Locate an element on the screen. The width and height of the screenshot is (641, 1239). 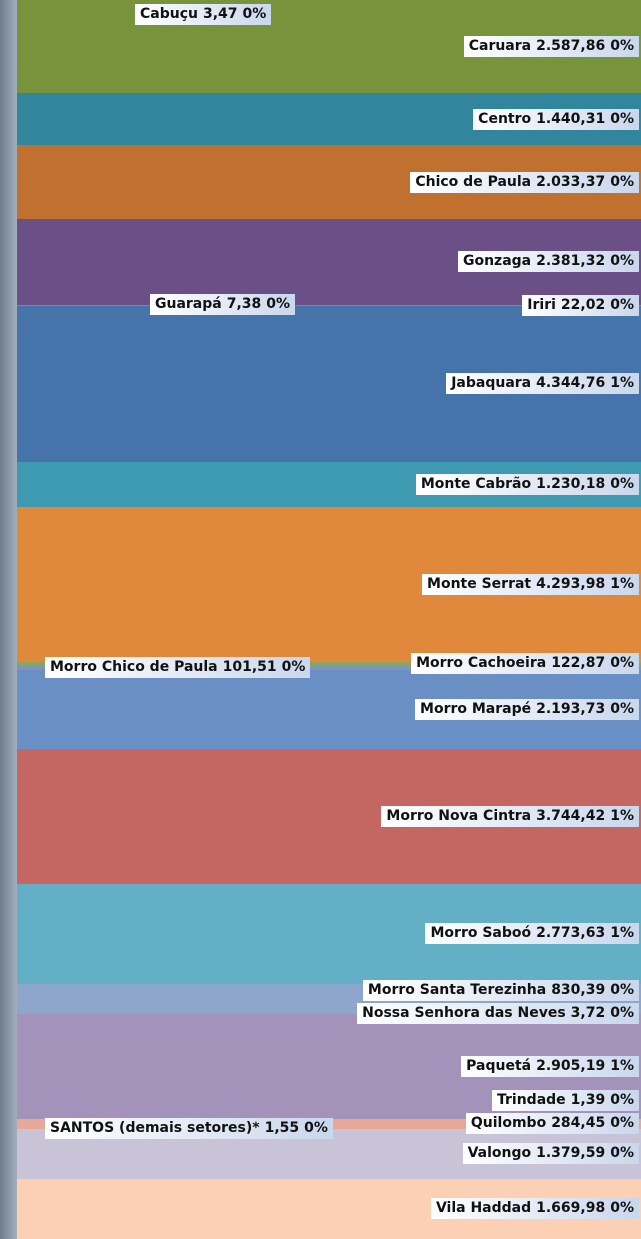
category-name: SANTOS (demais setores)* is located at coordinates (155, 1128).